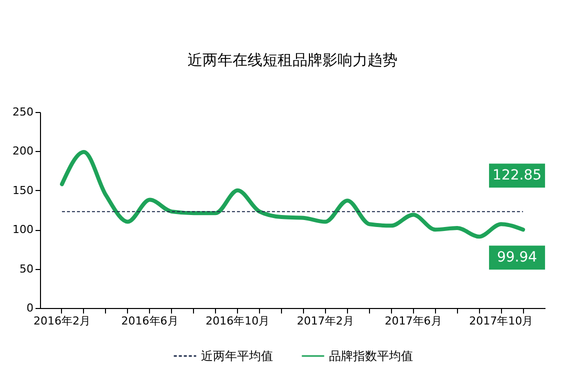 The image size is (572, 374). I want to click on chart-title: 近两年在线短租品牌影响力趋势, so click(293, 60).